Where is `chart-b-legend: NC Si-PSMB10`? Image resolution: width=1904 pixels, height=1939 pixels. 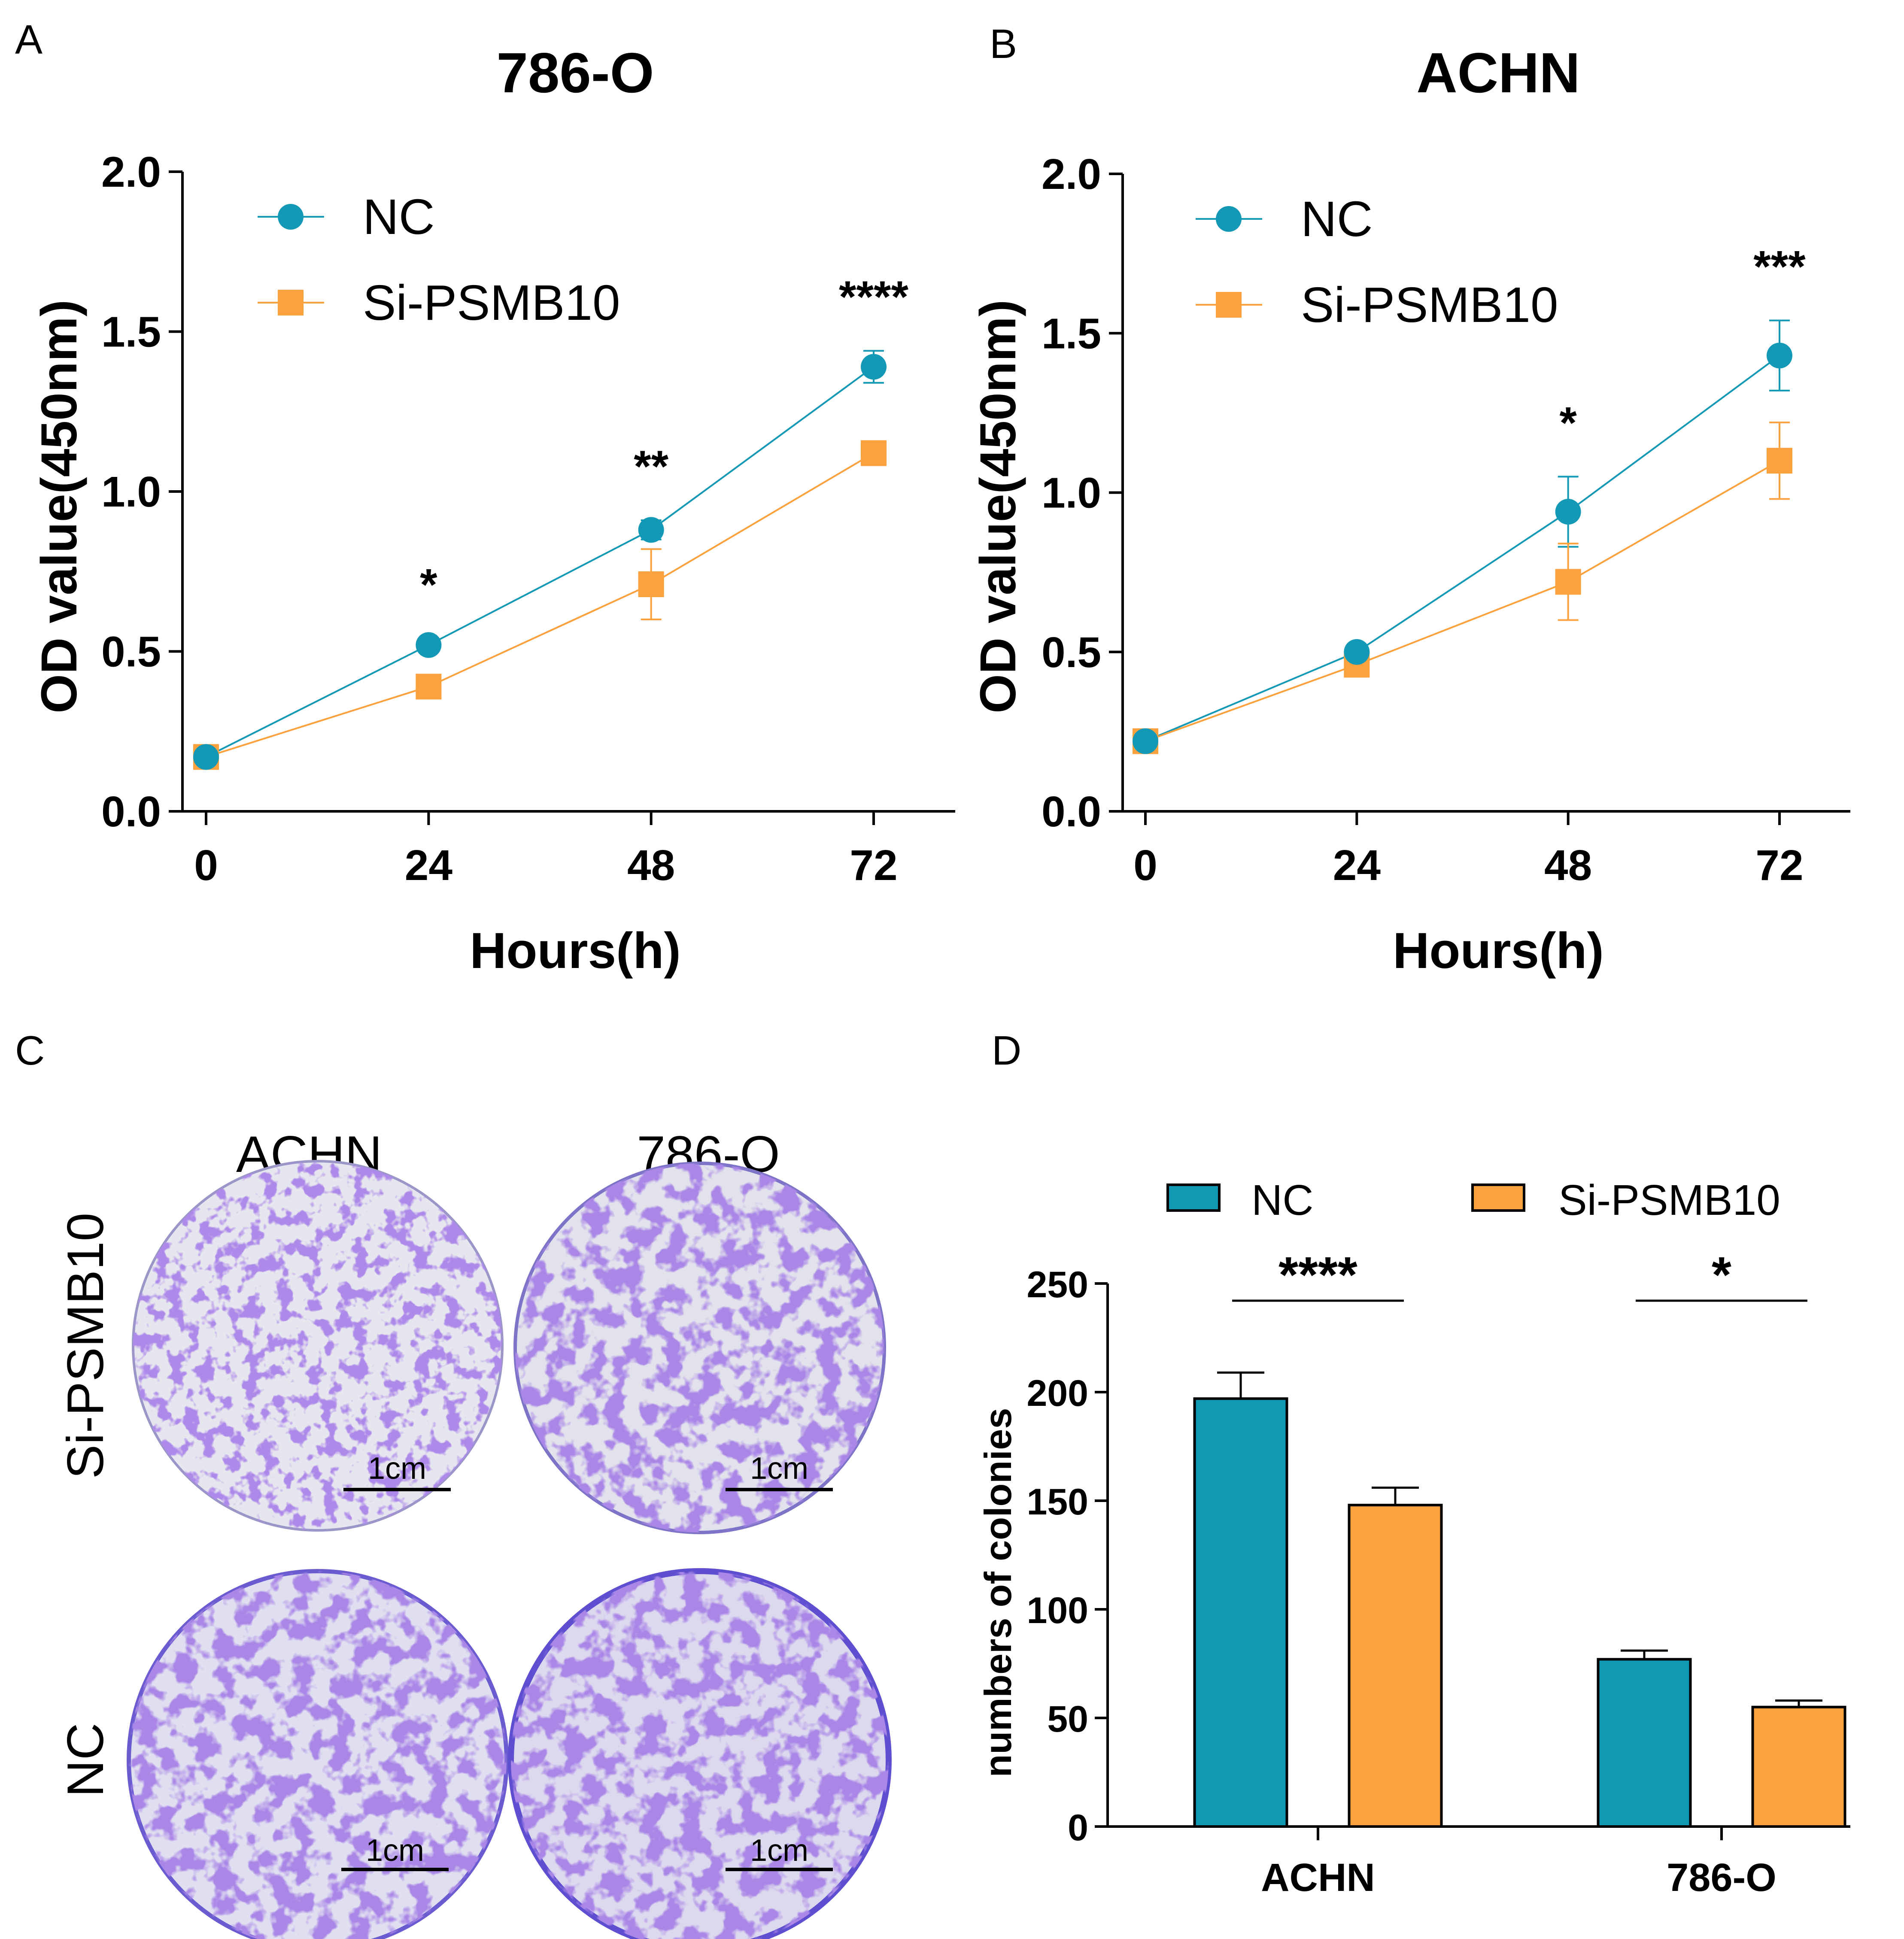
chart-b-legend: NC Si-PSMB10 is located at coordinates (1377, 262).